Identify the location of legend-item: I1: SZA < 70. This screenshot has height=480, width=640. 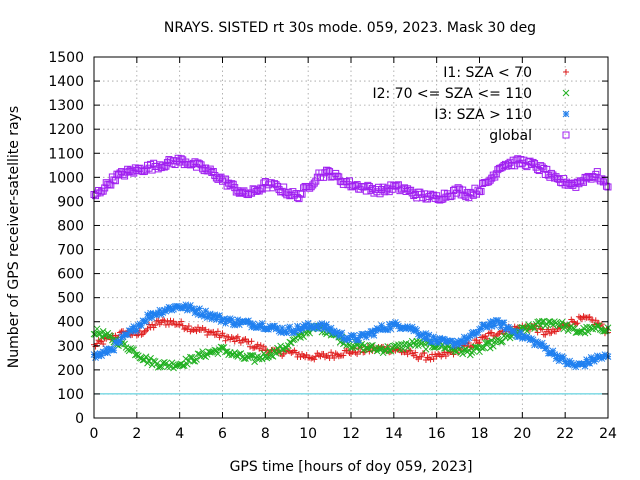
(506, 73).